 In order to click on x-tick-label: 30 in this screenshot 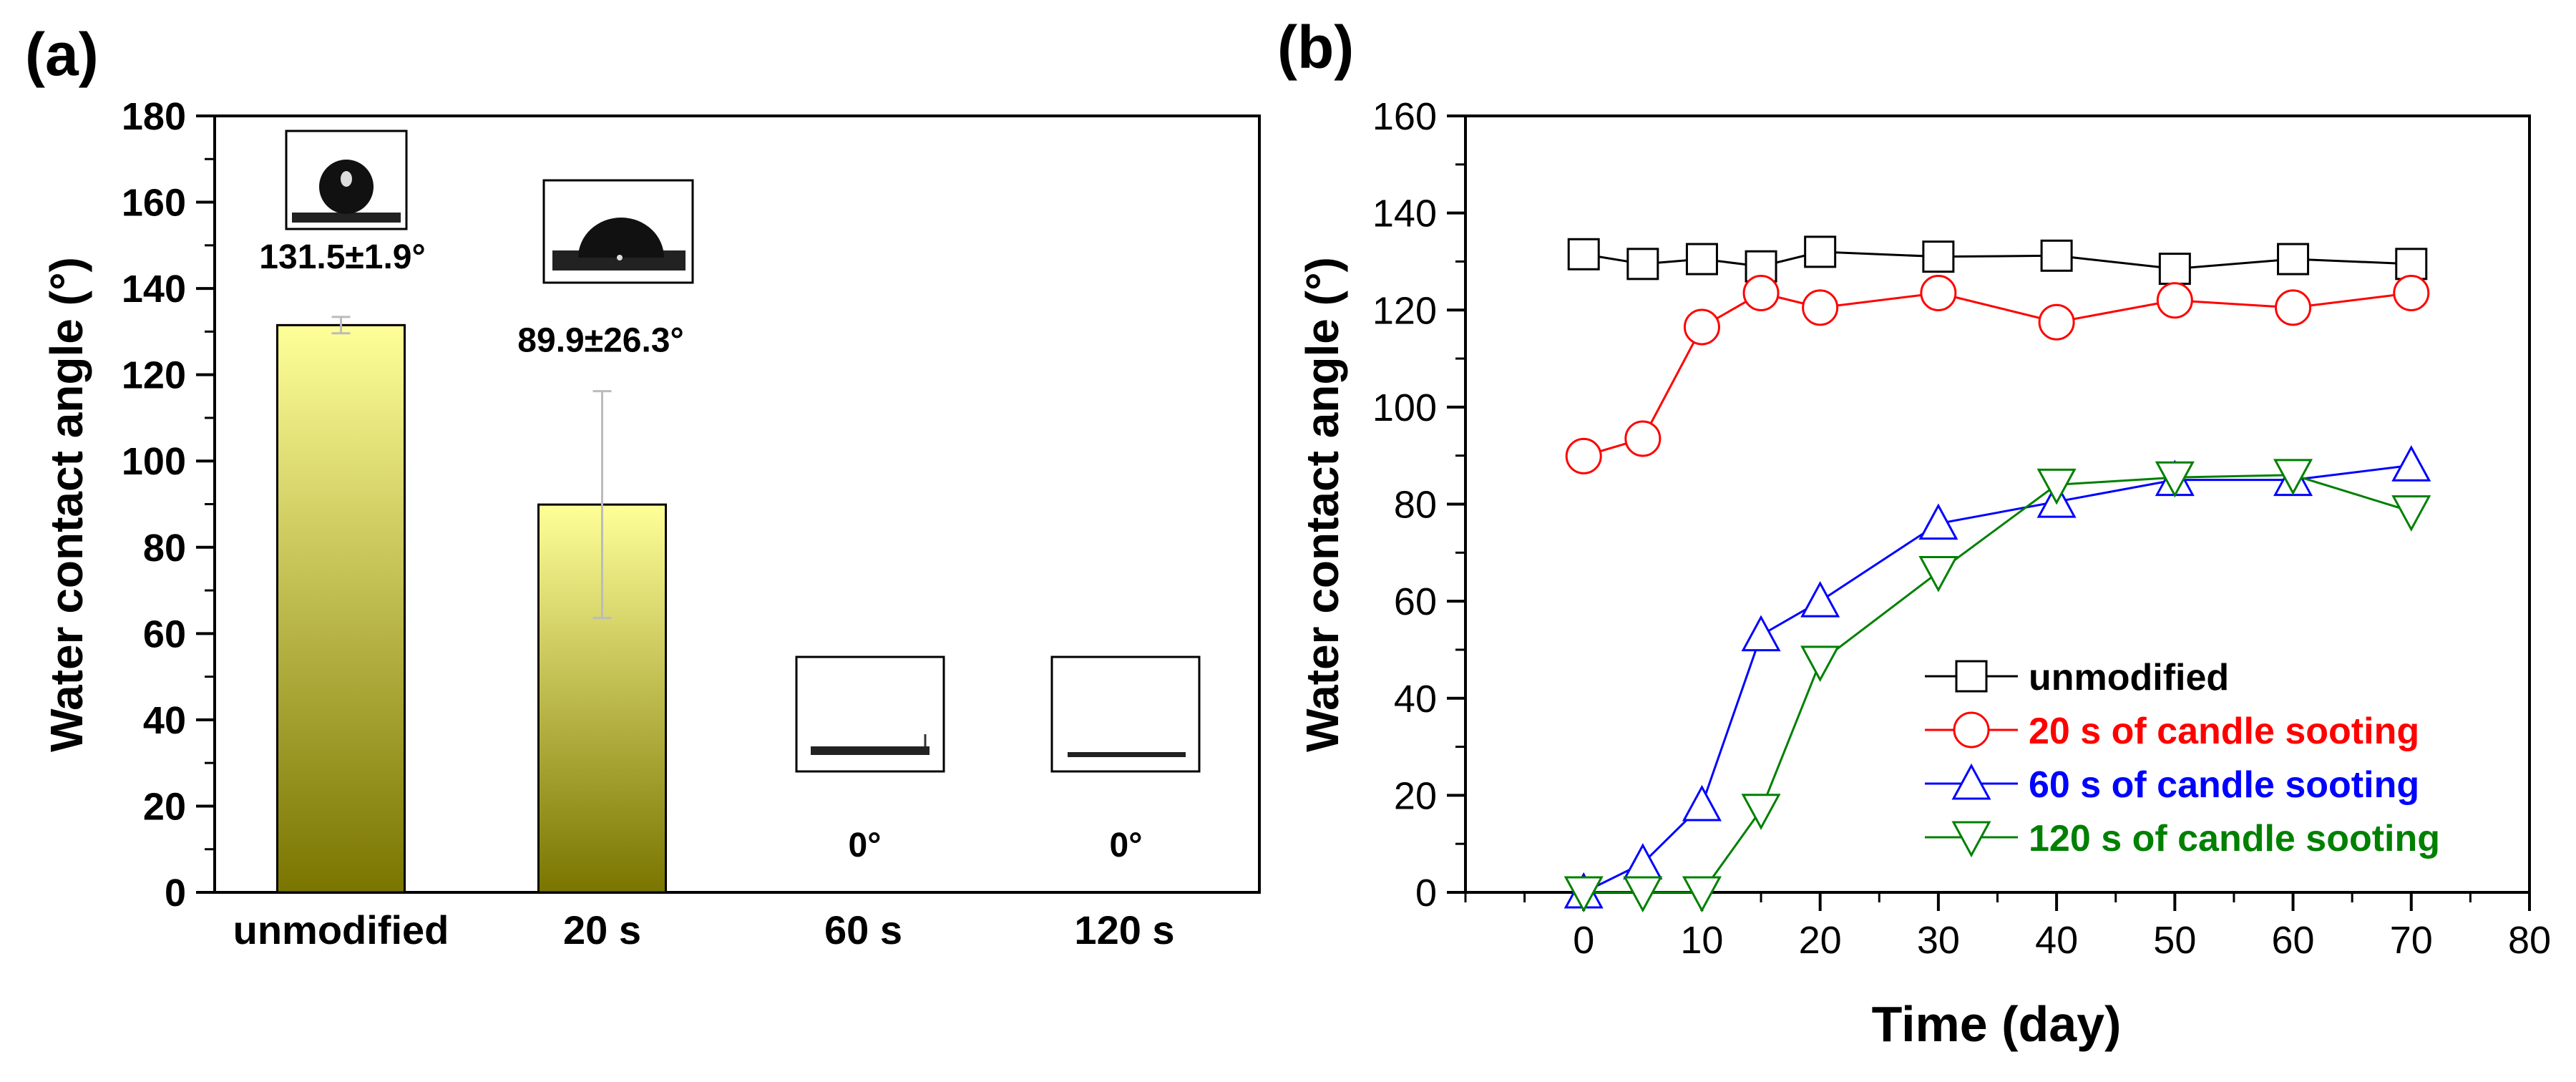, I will do `click(1938, 940)`.